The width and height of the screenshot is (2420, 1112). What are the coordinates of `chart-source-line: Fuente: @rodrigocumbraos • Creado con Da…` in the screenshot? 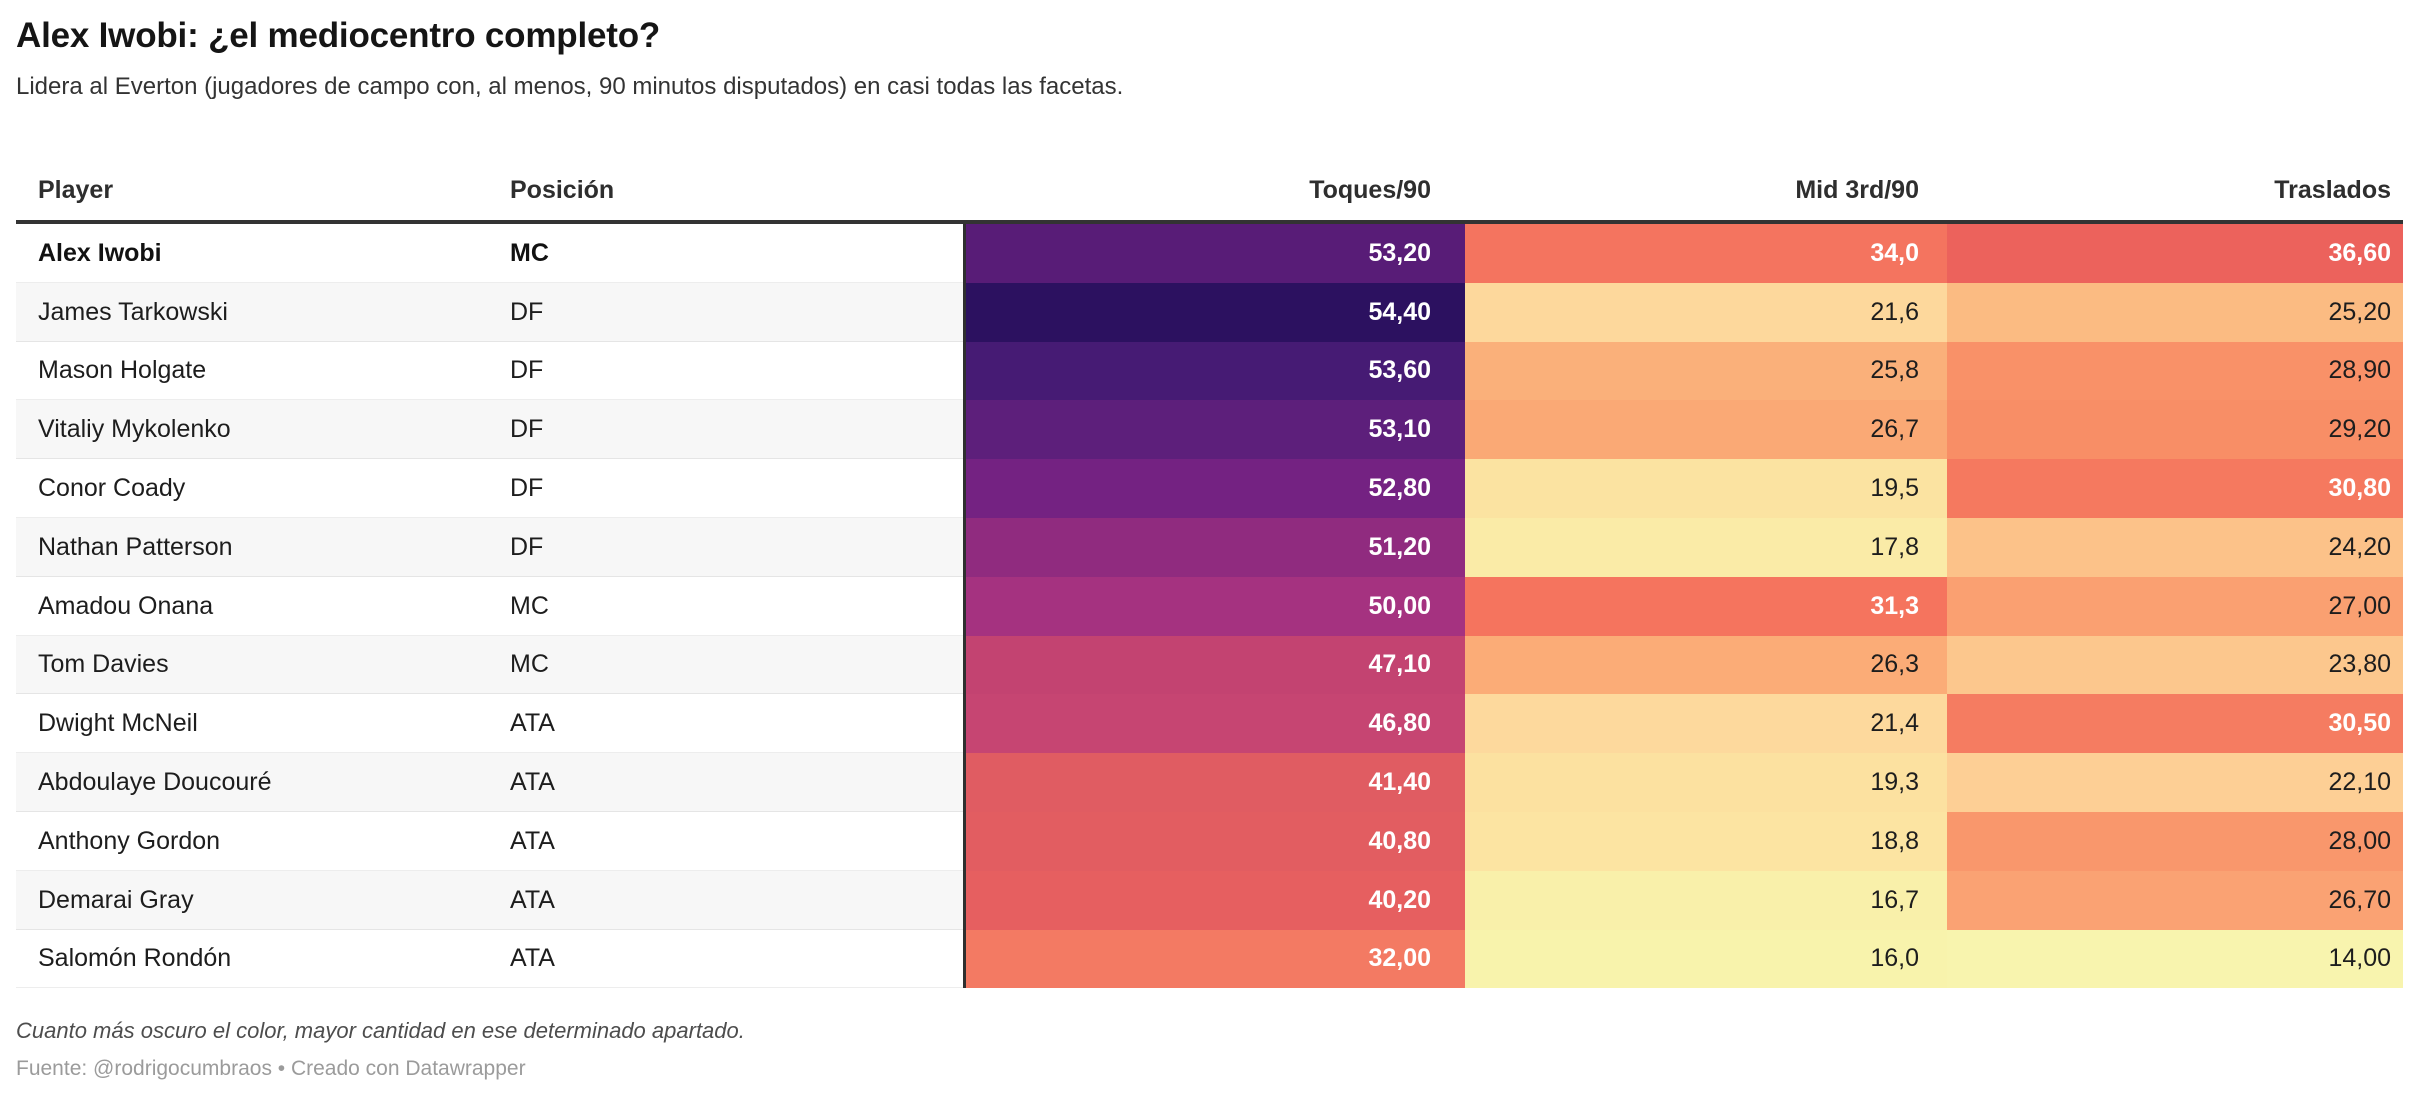 It's located at (271, 1069).